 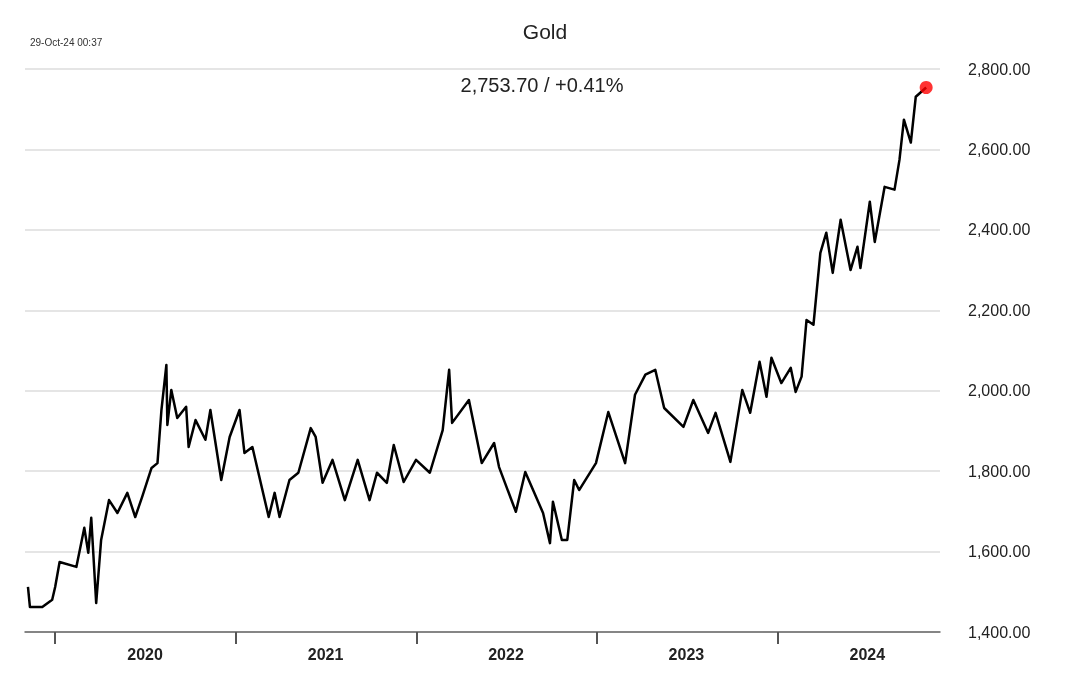 What do you see at coordinates (325, 654) in the screenshot?
I see `x-tick-label: 2021` at bounding box center [325, 654].